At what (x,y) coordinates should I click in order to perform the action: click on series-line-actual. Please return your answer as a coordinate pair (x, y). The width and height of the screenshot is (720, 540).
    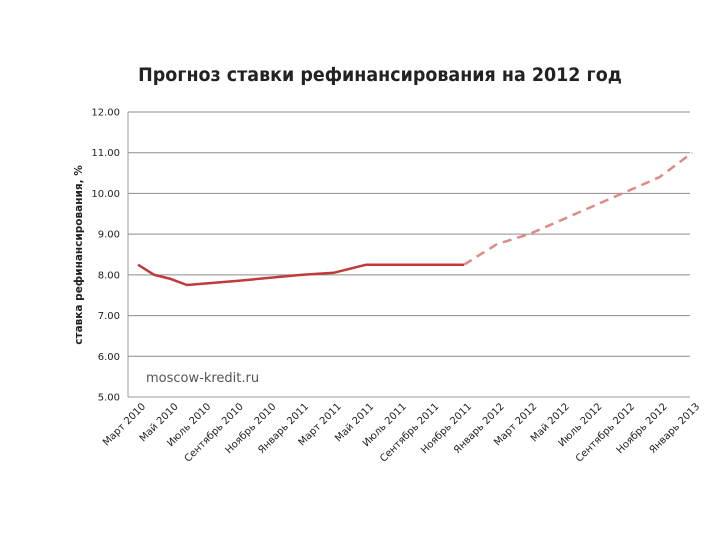
    Looking at the image, I should click on (300, 275).